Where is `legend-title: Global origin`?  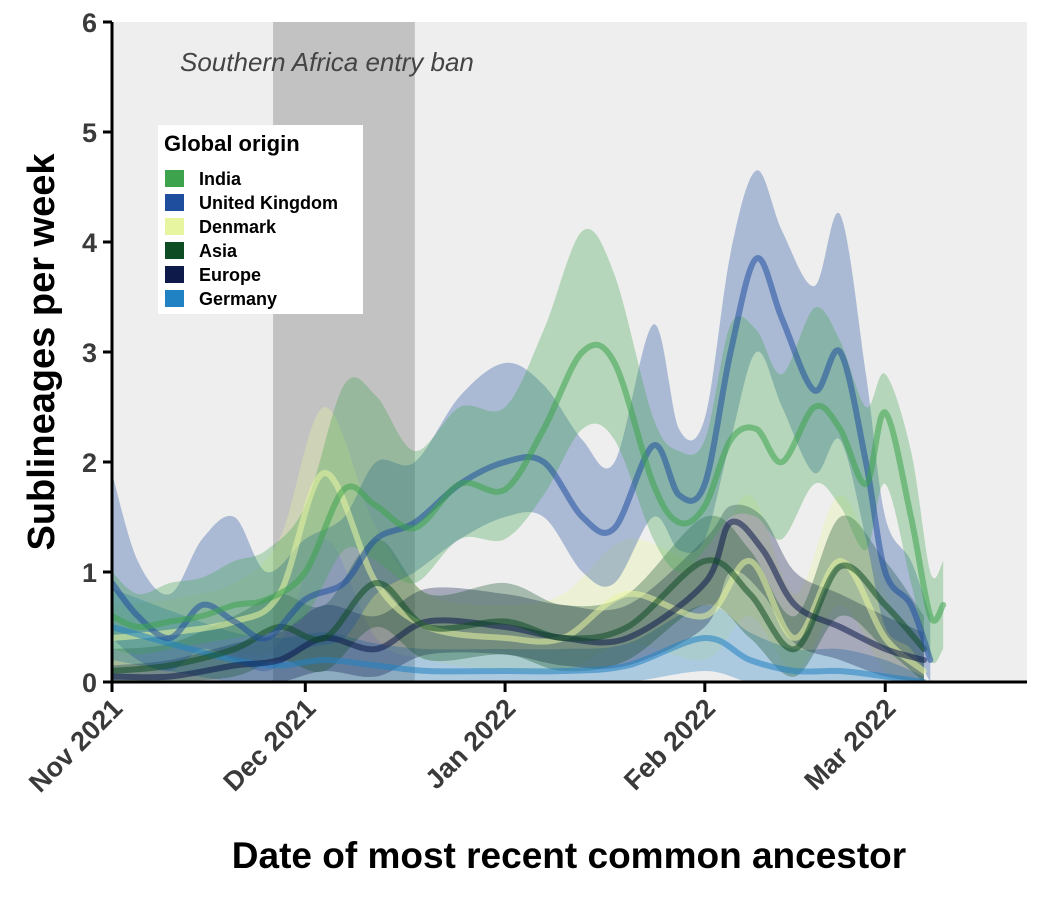 legend-title: Global origin is located at coordinates (232, 143).